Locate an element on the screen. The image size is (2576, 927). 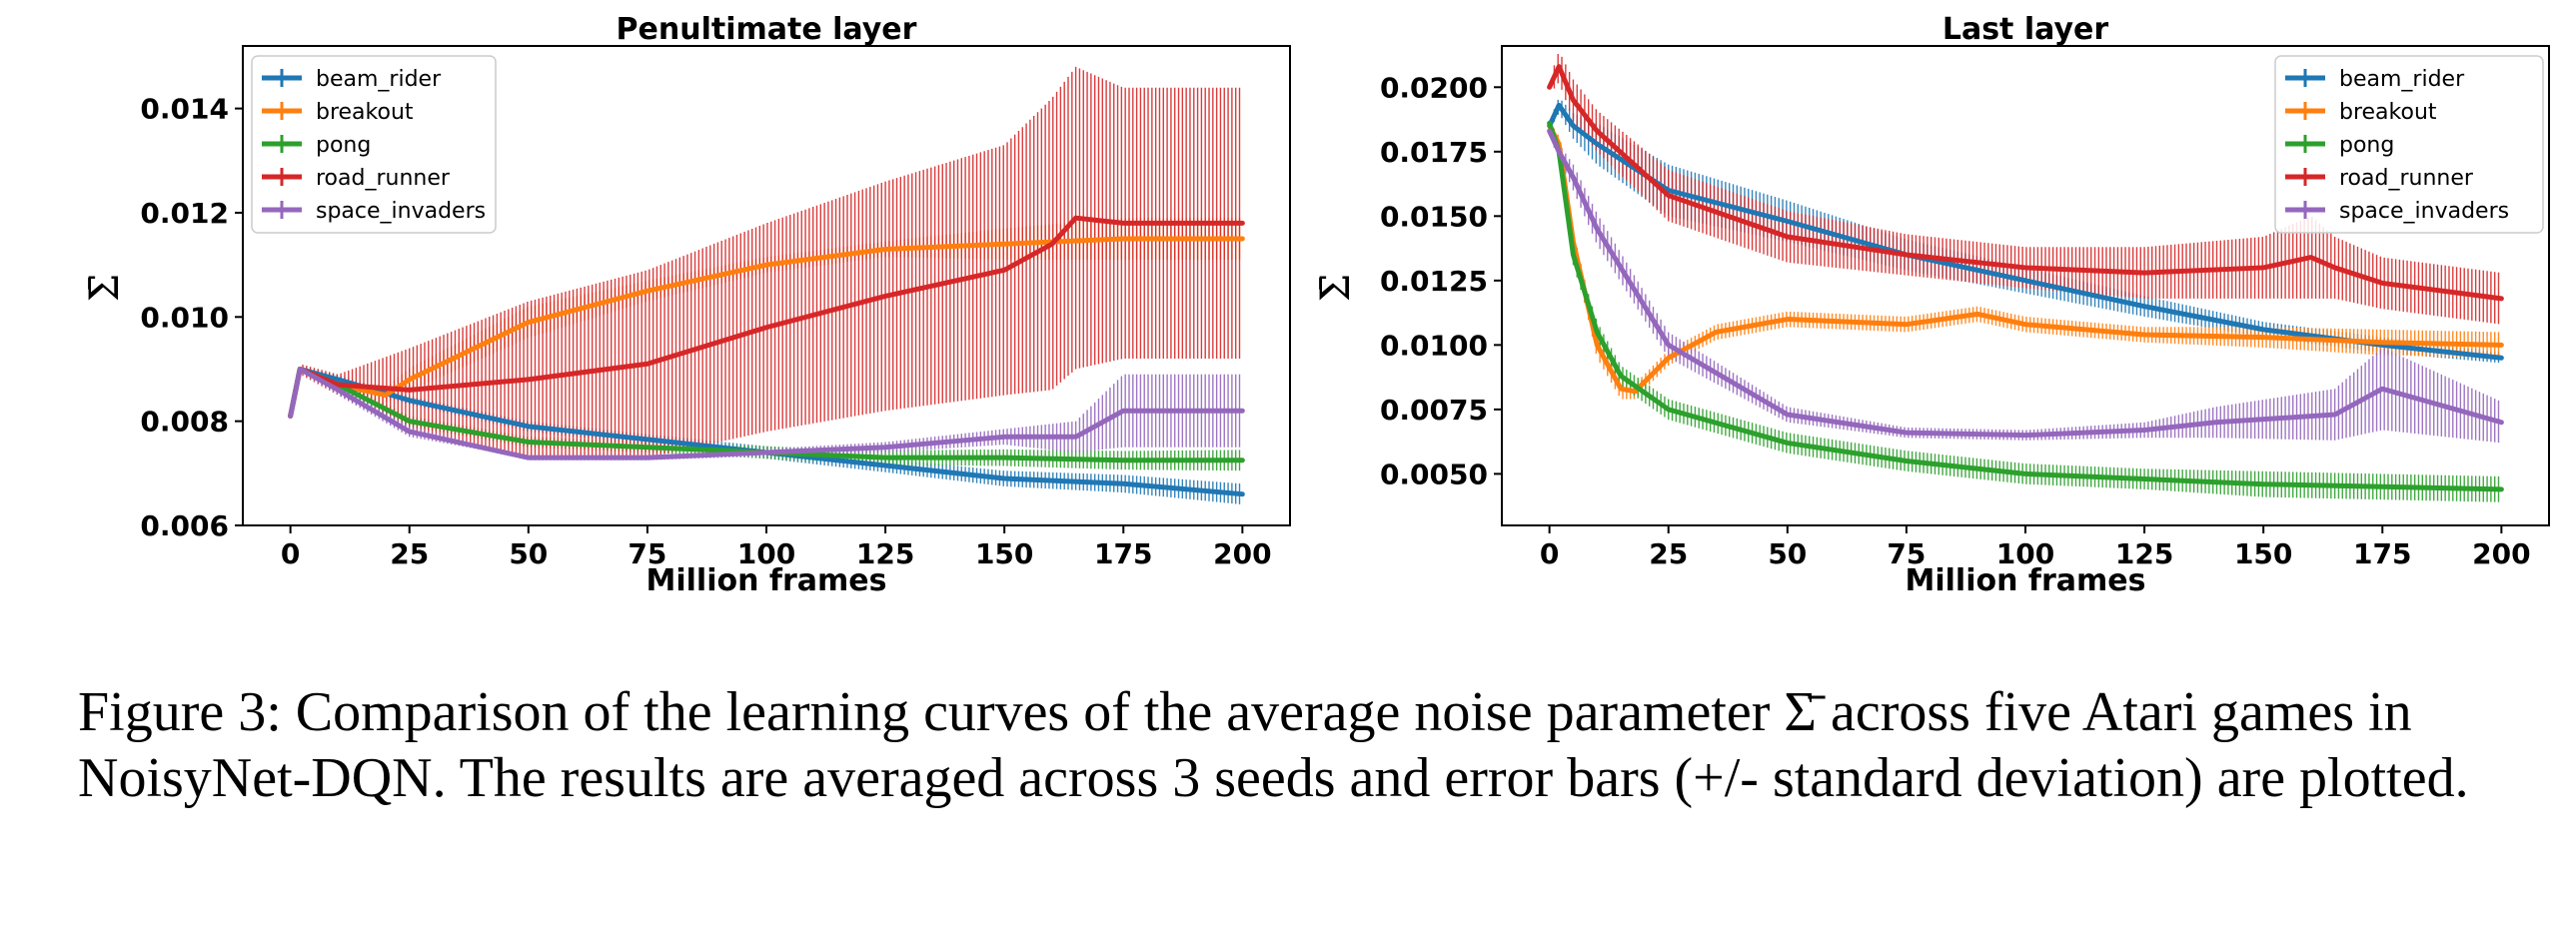
y-tick-label: 0.0100 is located at coordinates (1434, 346).